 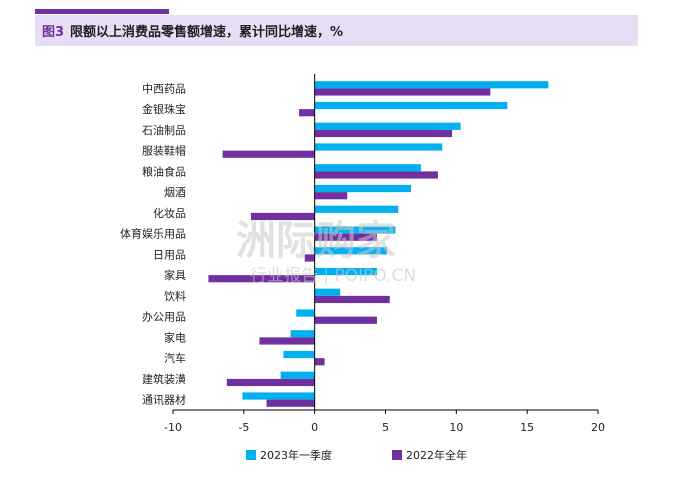 What do you see at coordinates (296, 455) in the screenshot?
I see `legend-label-series1: 2023年一季度` at bounding box center [296, 455].